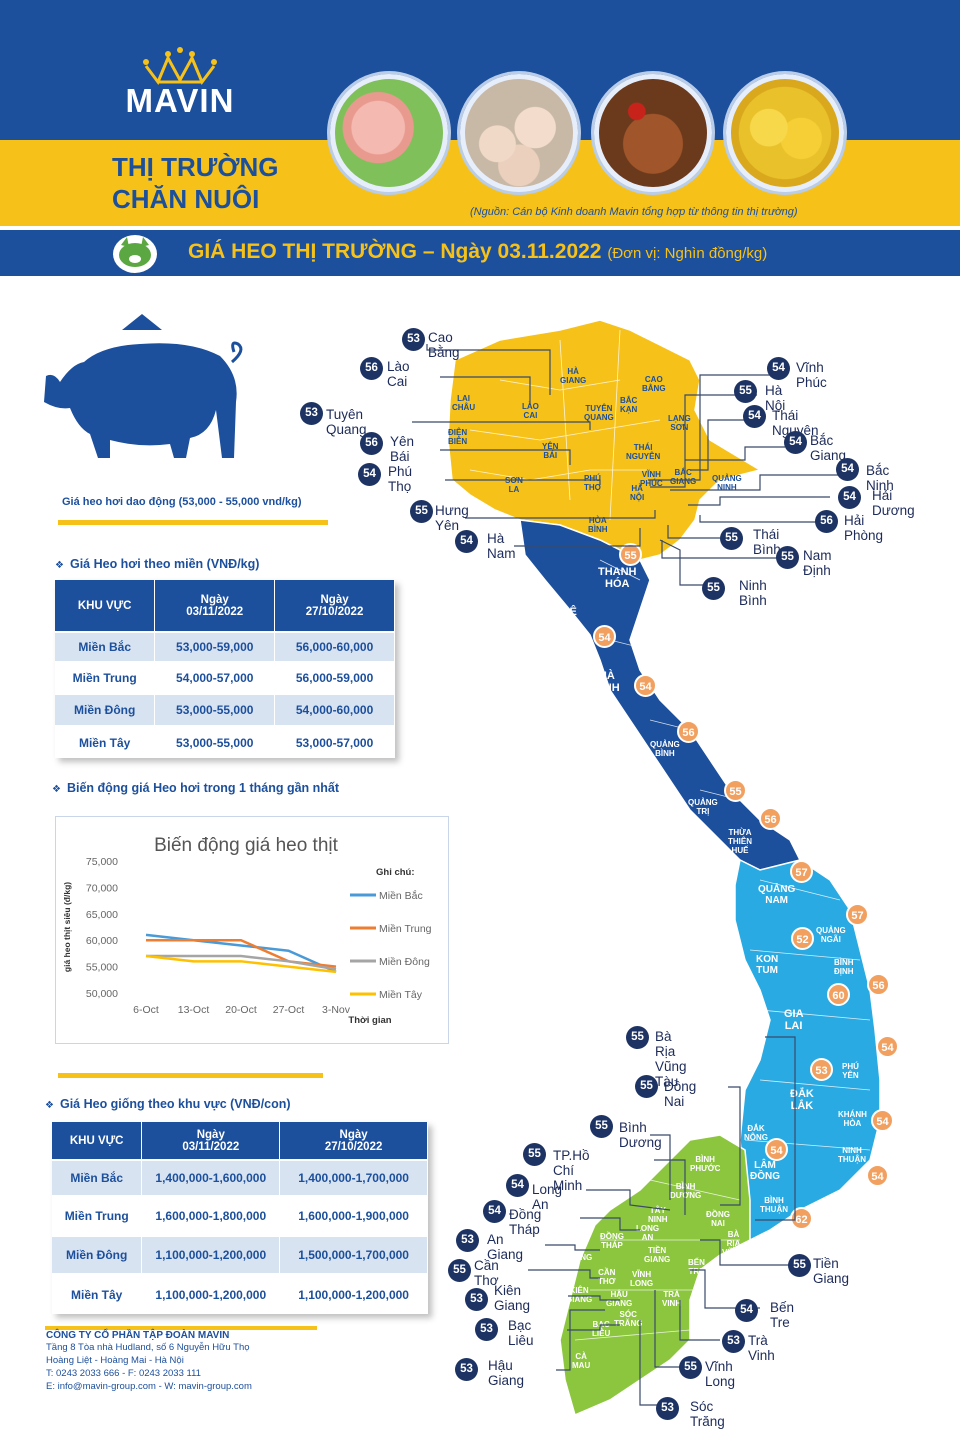 This screenshot has width=960, height=1440. What do you see at coordinates (525, 1222) in the screenshot?
I see `callout-province-label: Đồng Tháp` at bounding box center [525, 1222].